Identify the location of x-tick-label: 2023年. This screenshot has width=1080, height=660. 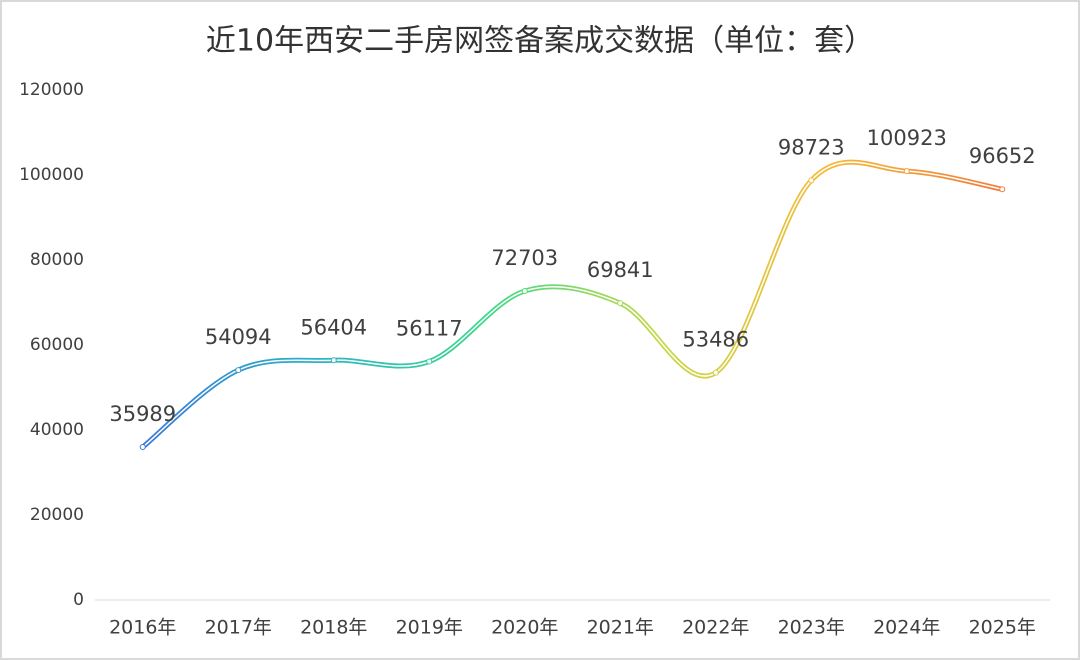
(811, 628).